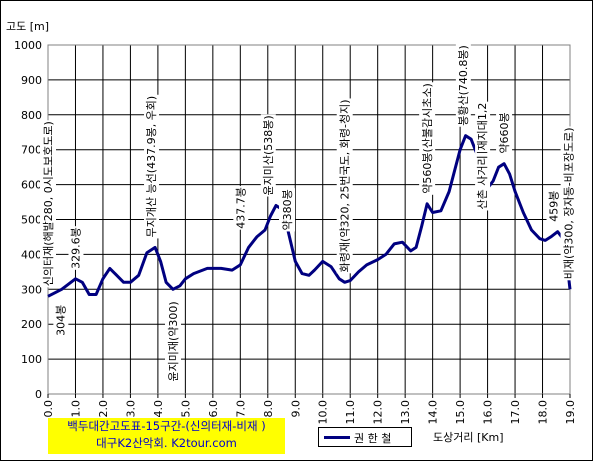  What do you see at coordinates (405, 412) in the screenshot?
I see `x-tick-label: 13.0` at bounding box center [405, 412].